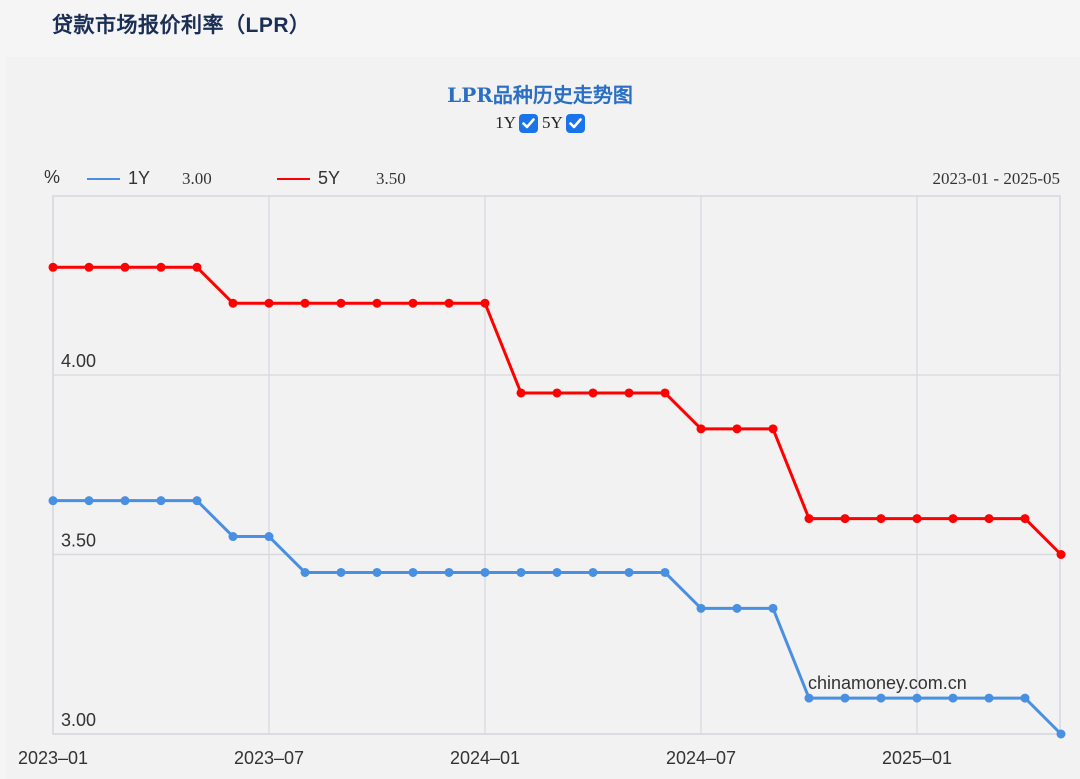 The image size is (1080, 779). Describe the element at coordinates (996, 178) in the screenshot. I see `date-range: 2023-01 - 2025-05` at that location.